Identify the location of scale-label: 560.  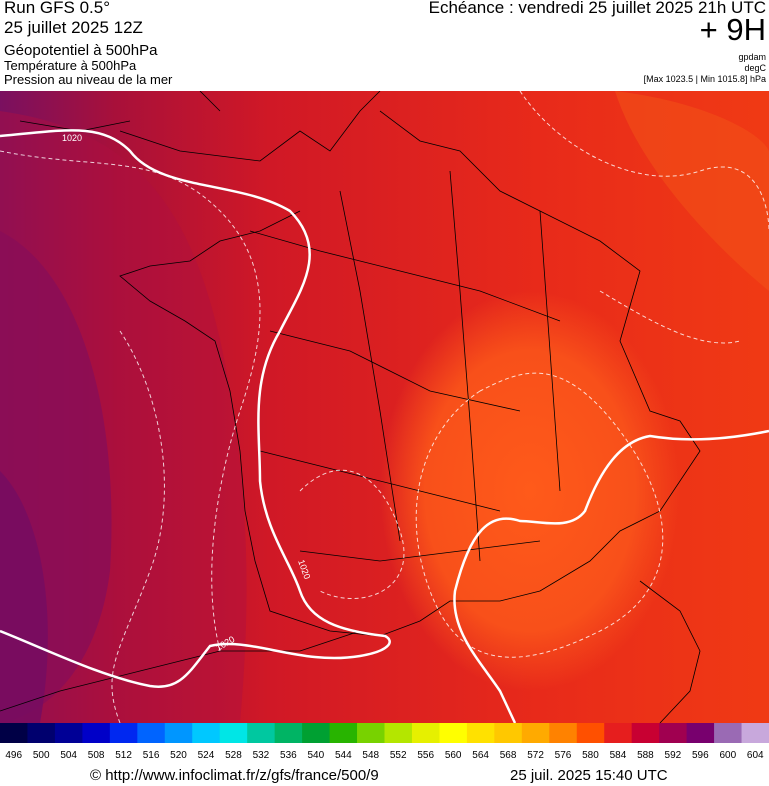
(453, 755).